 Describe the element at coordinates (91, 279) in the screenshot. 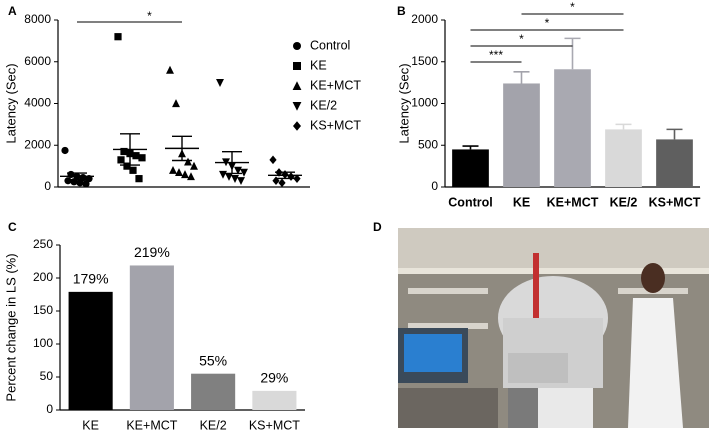

I see `value-label: 179%` at that location.